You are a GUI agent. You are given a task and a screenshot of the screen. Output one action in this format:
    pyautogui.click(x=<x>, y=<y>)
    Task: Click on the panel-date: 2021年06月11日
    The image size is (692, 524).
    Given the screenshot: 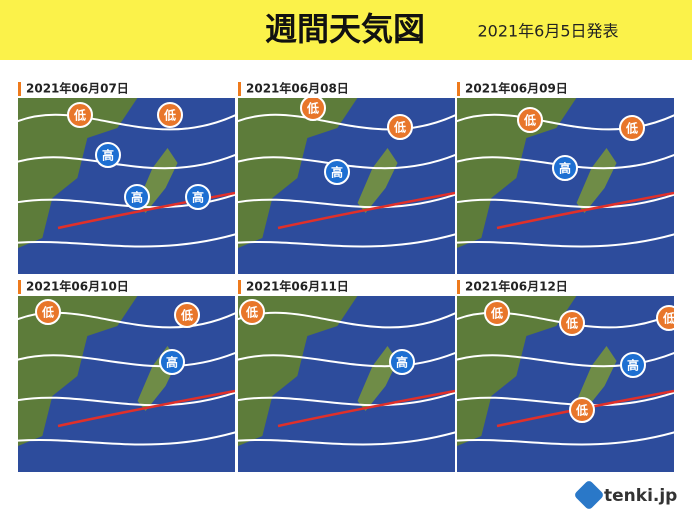 What is the action you would take?
    pyautogui.click(x=297, y=286)
    